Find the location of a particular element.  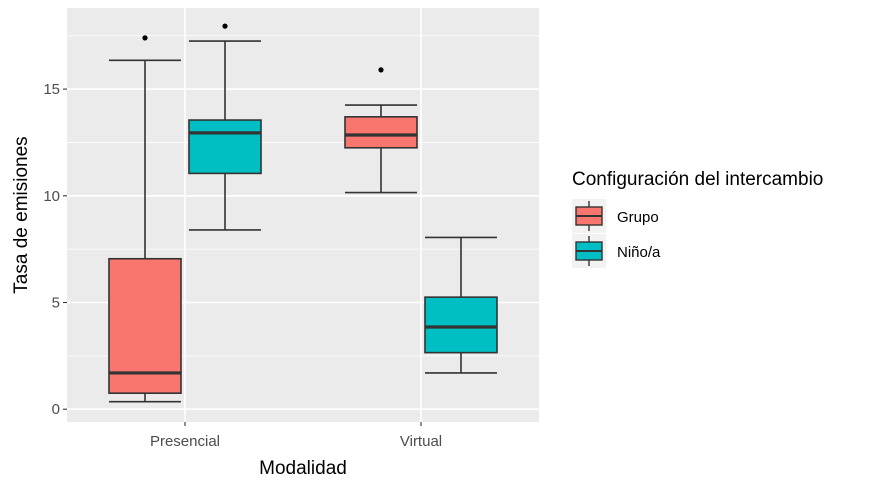

x-axis-title: Modalidad is located at coordinates (303, 468).